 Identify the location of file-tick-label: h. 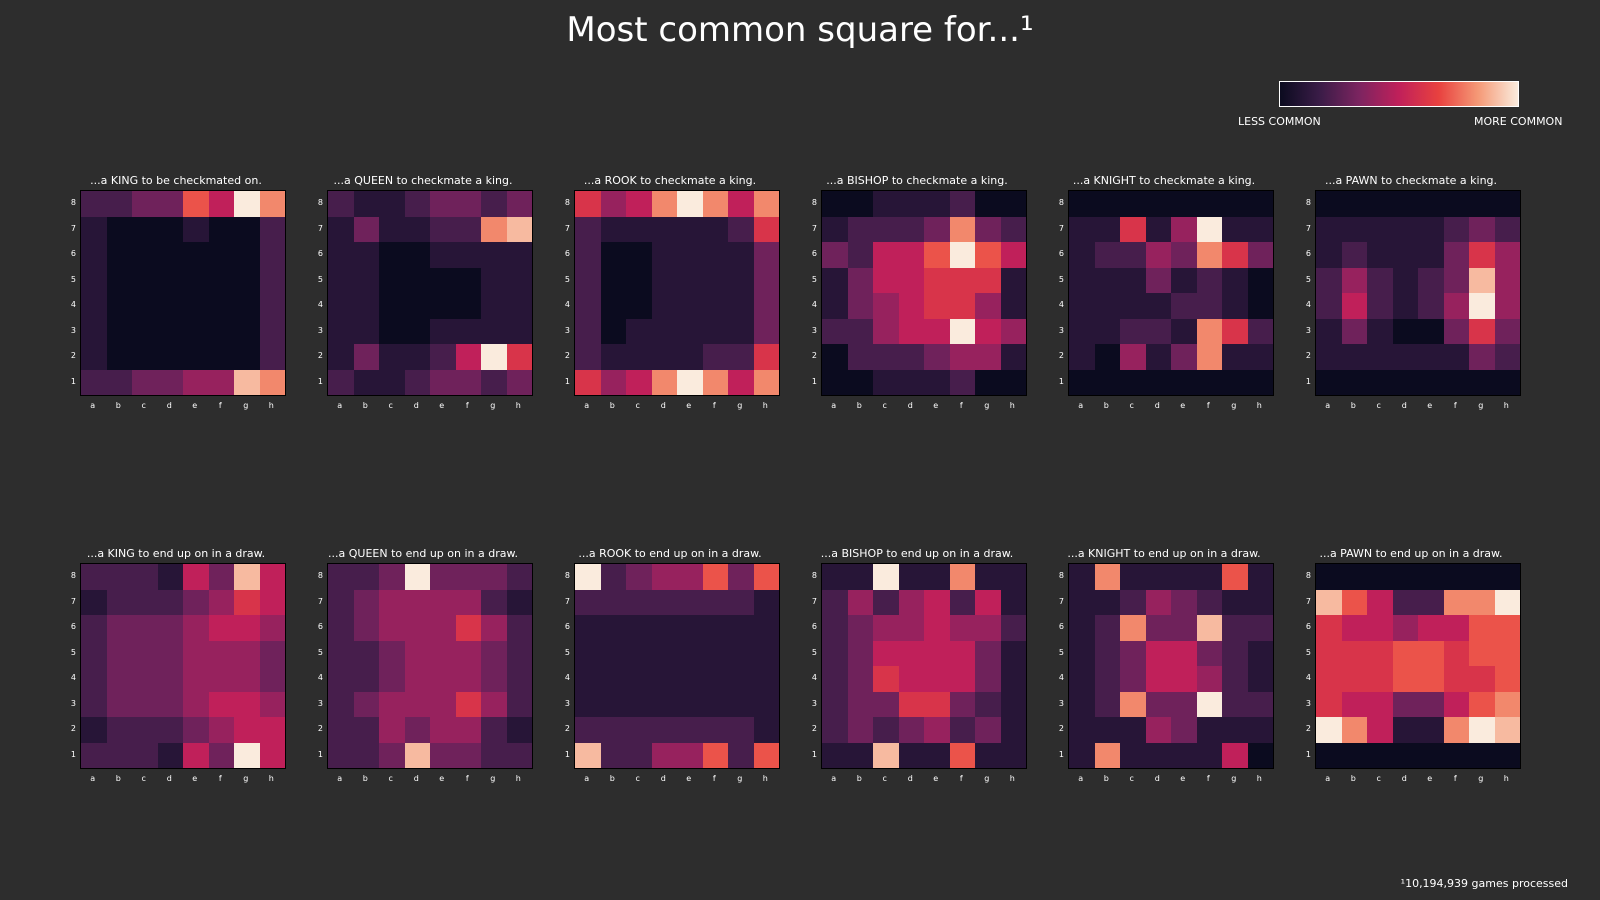
(518, 778).